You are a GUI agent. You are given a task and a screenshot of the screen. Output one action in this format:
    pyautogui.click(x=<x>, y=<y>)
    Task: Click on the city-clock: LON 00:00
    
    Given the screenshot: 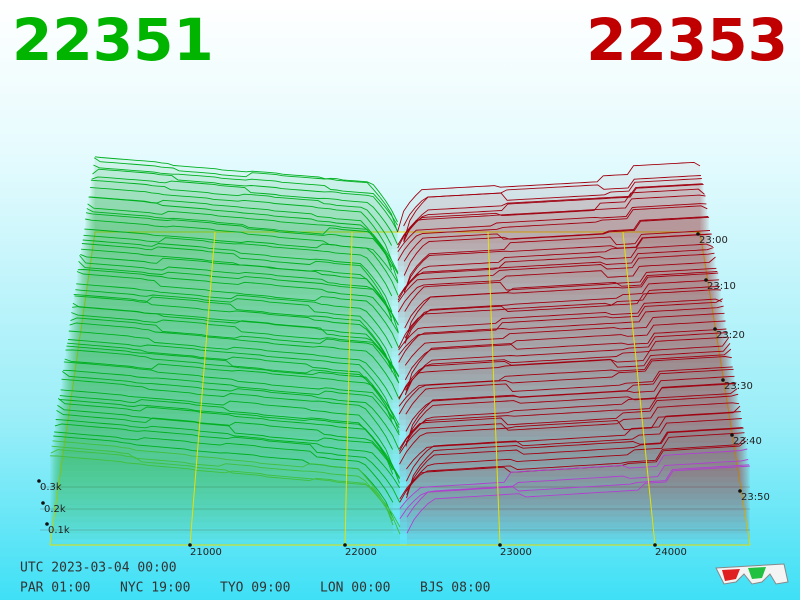 What is the action you would take?
    pyautogui.click(x=355, y=588)
    